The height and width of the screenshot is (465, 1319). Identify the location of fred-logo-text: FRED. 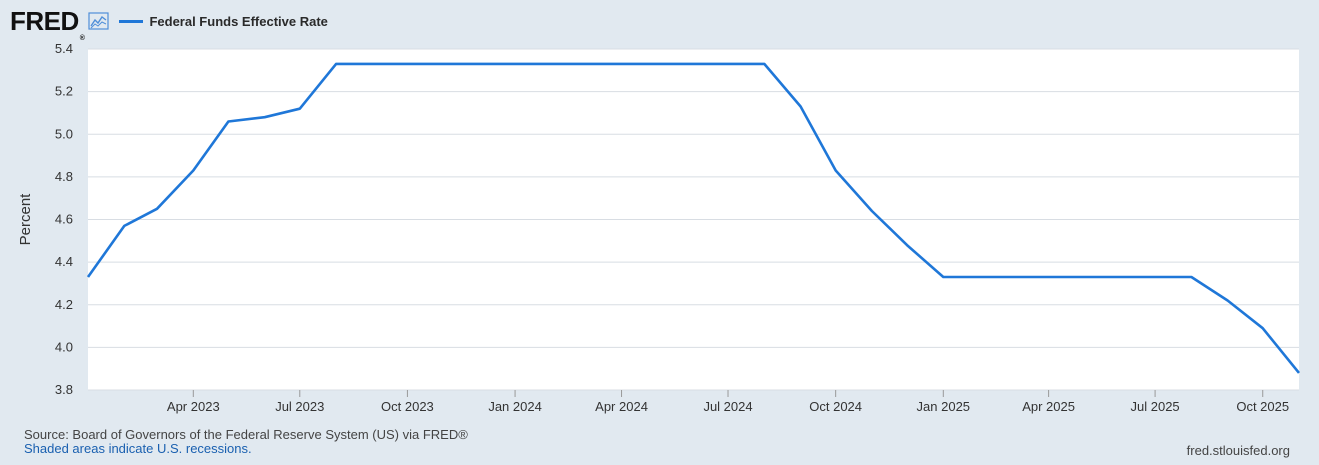
(44, 21).